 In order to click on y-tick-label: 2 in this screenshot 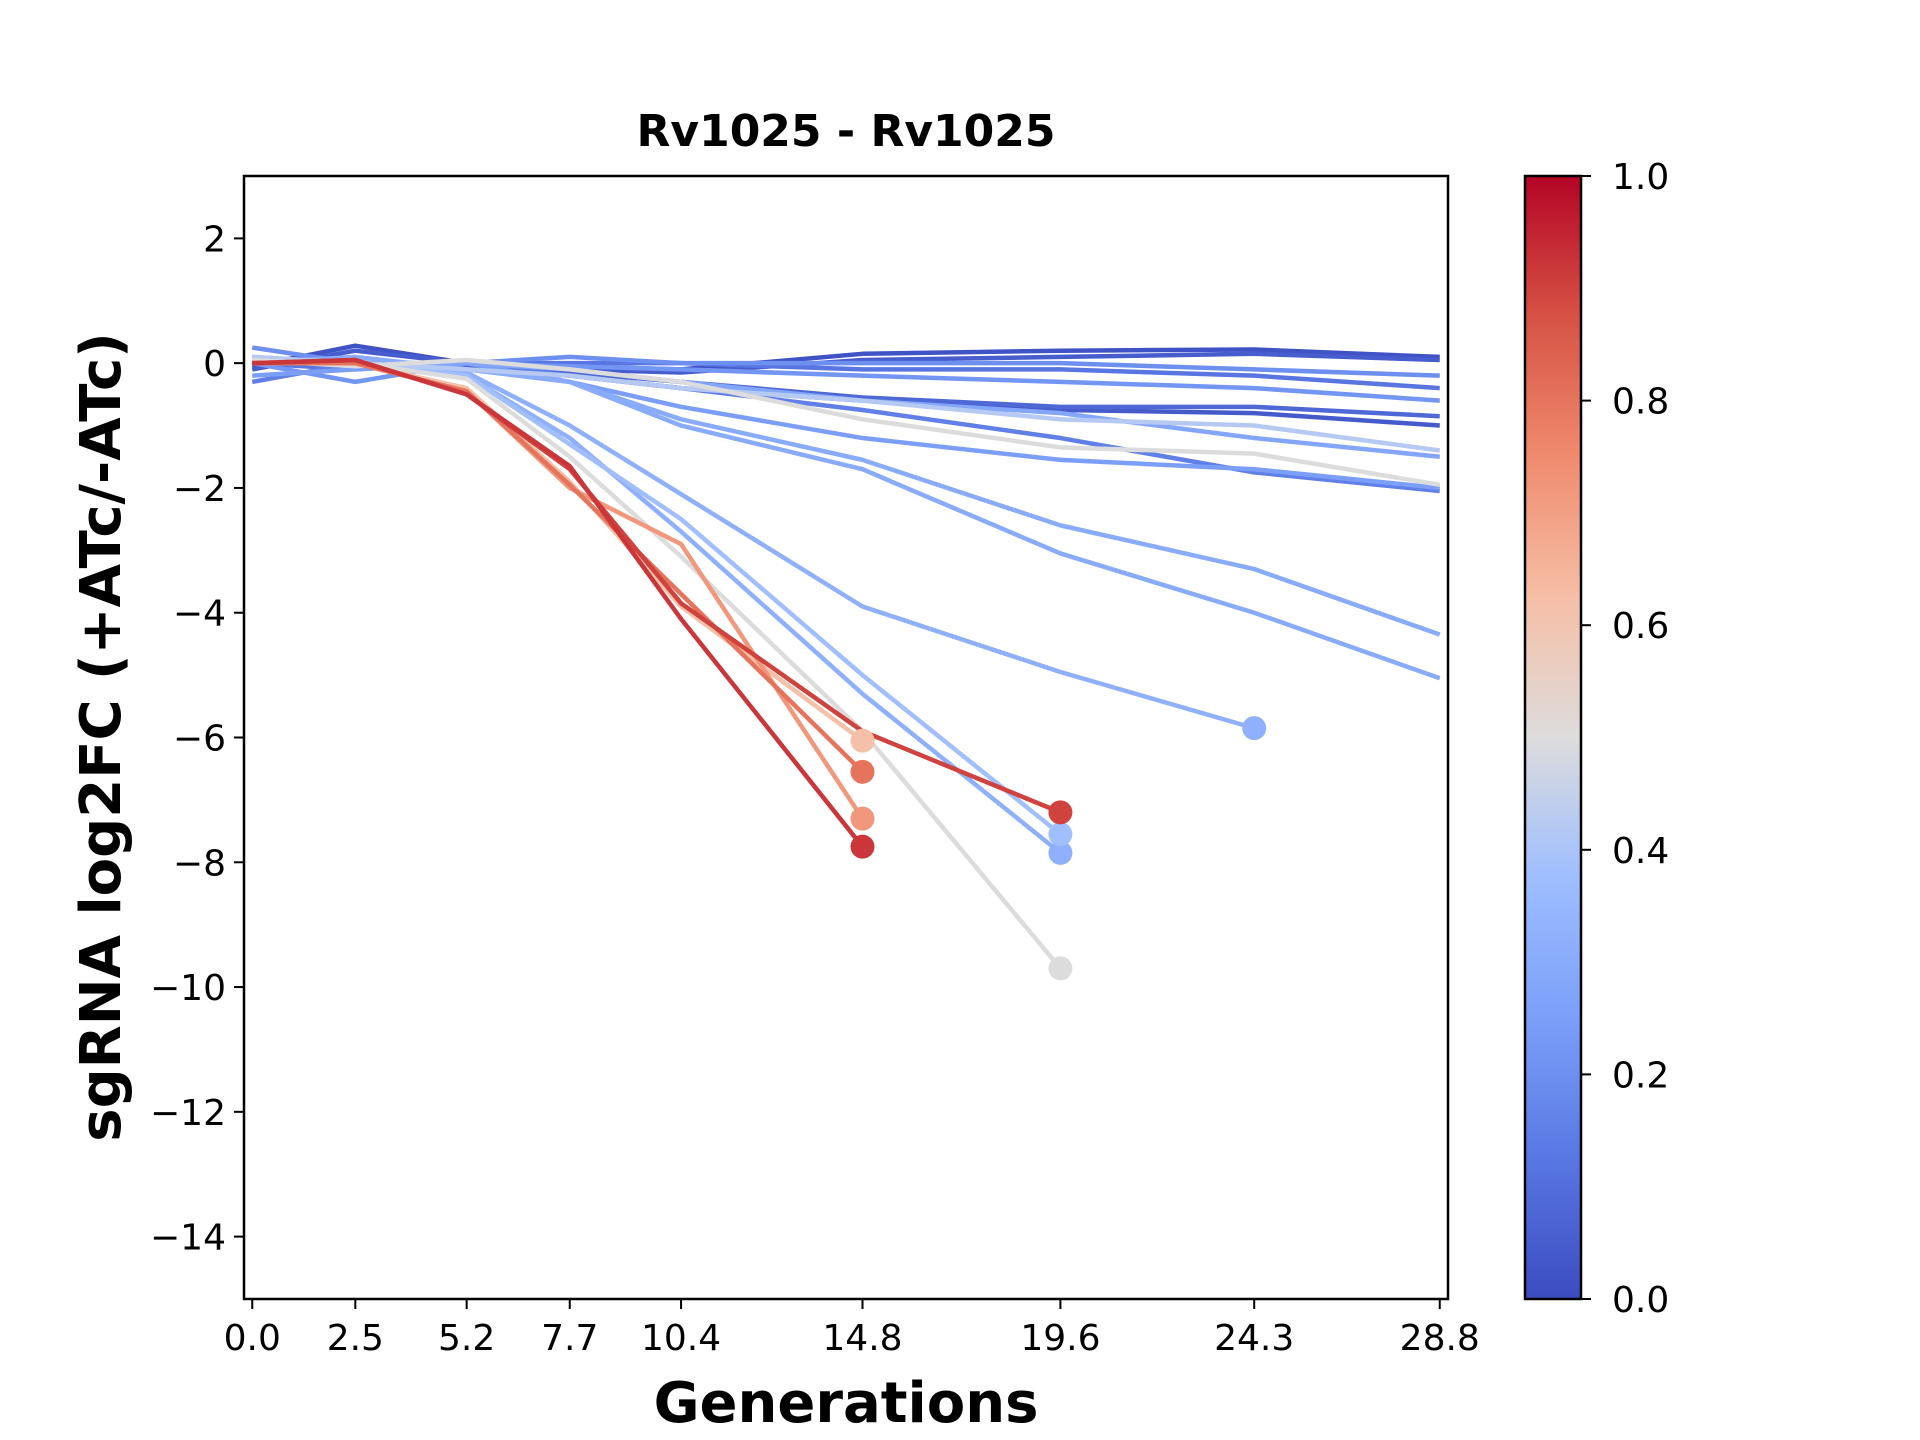, I will do `click(214, 239)`.